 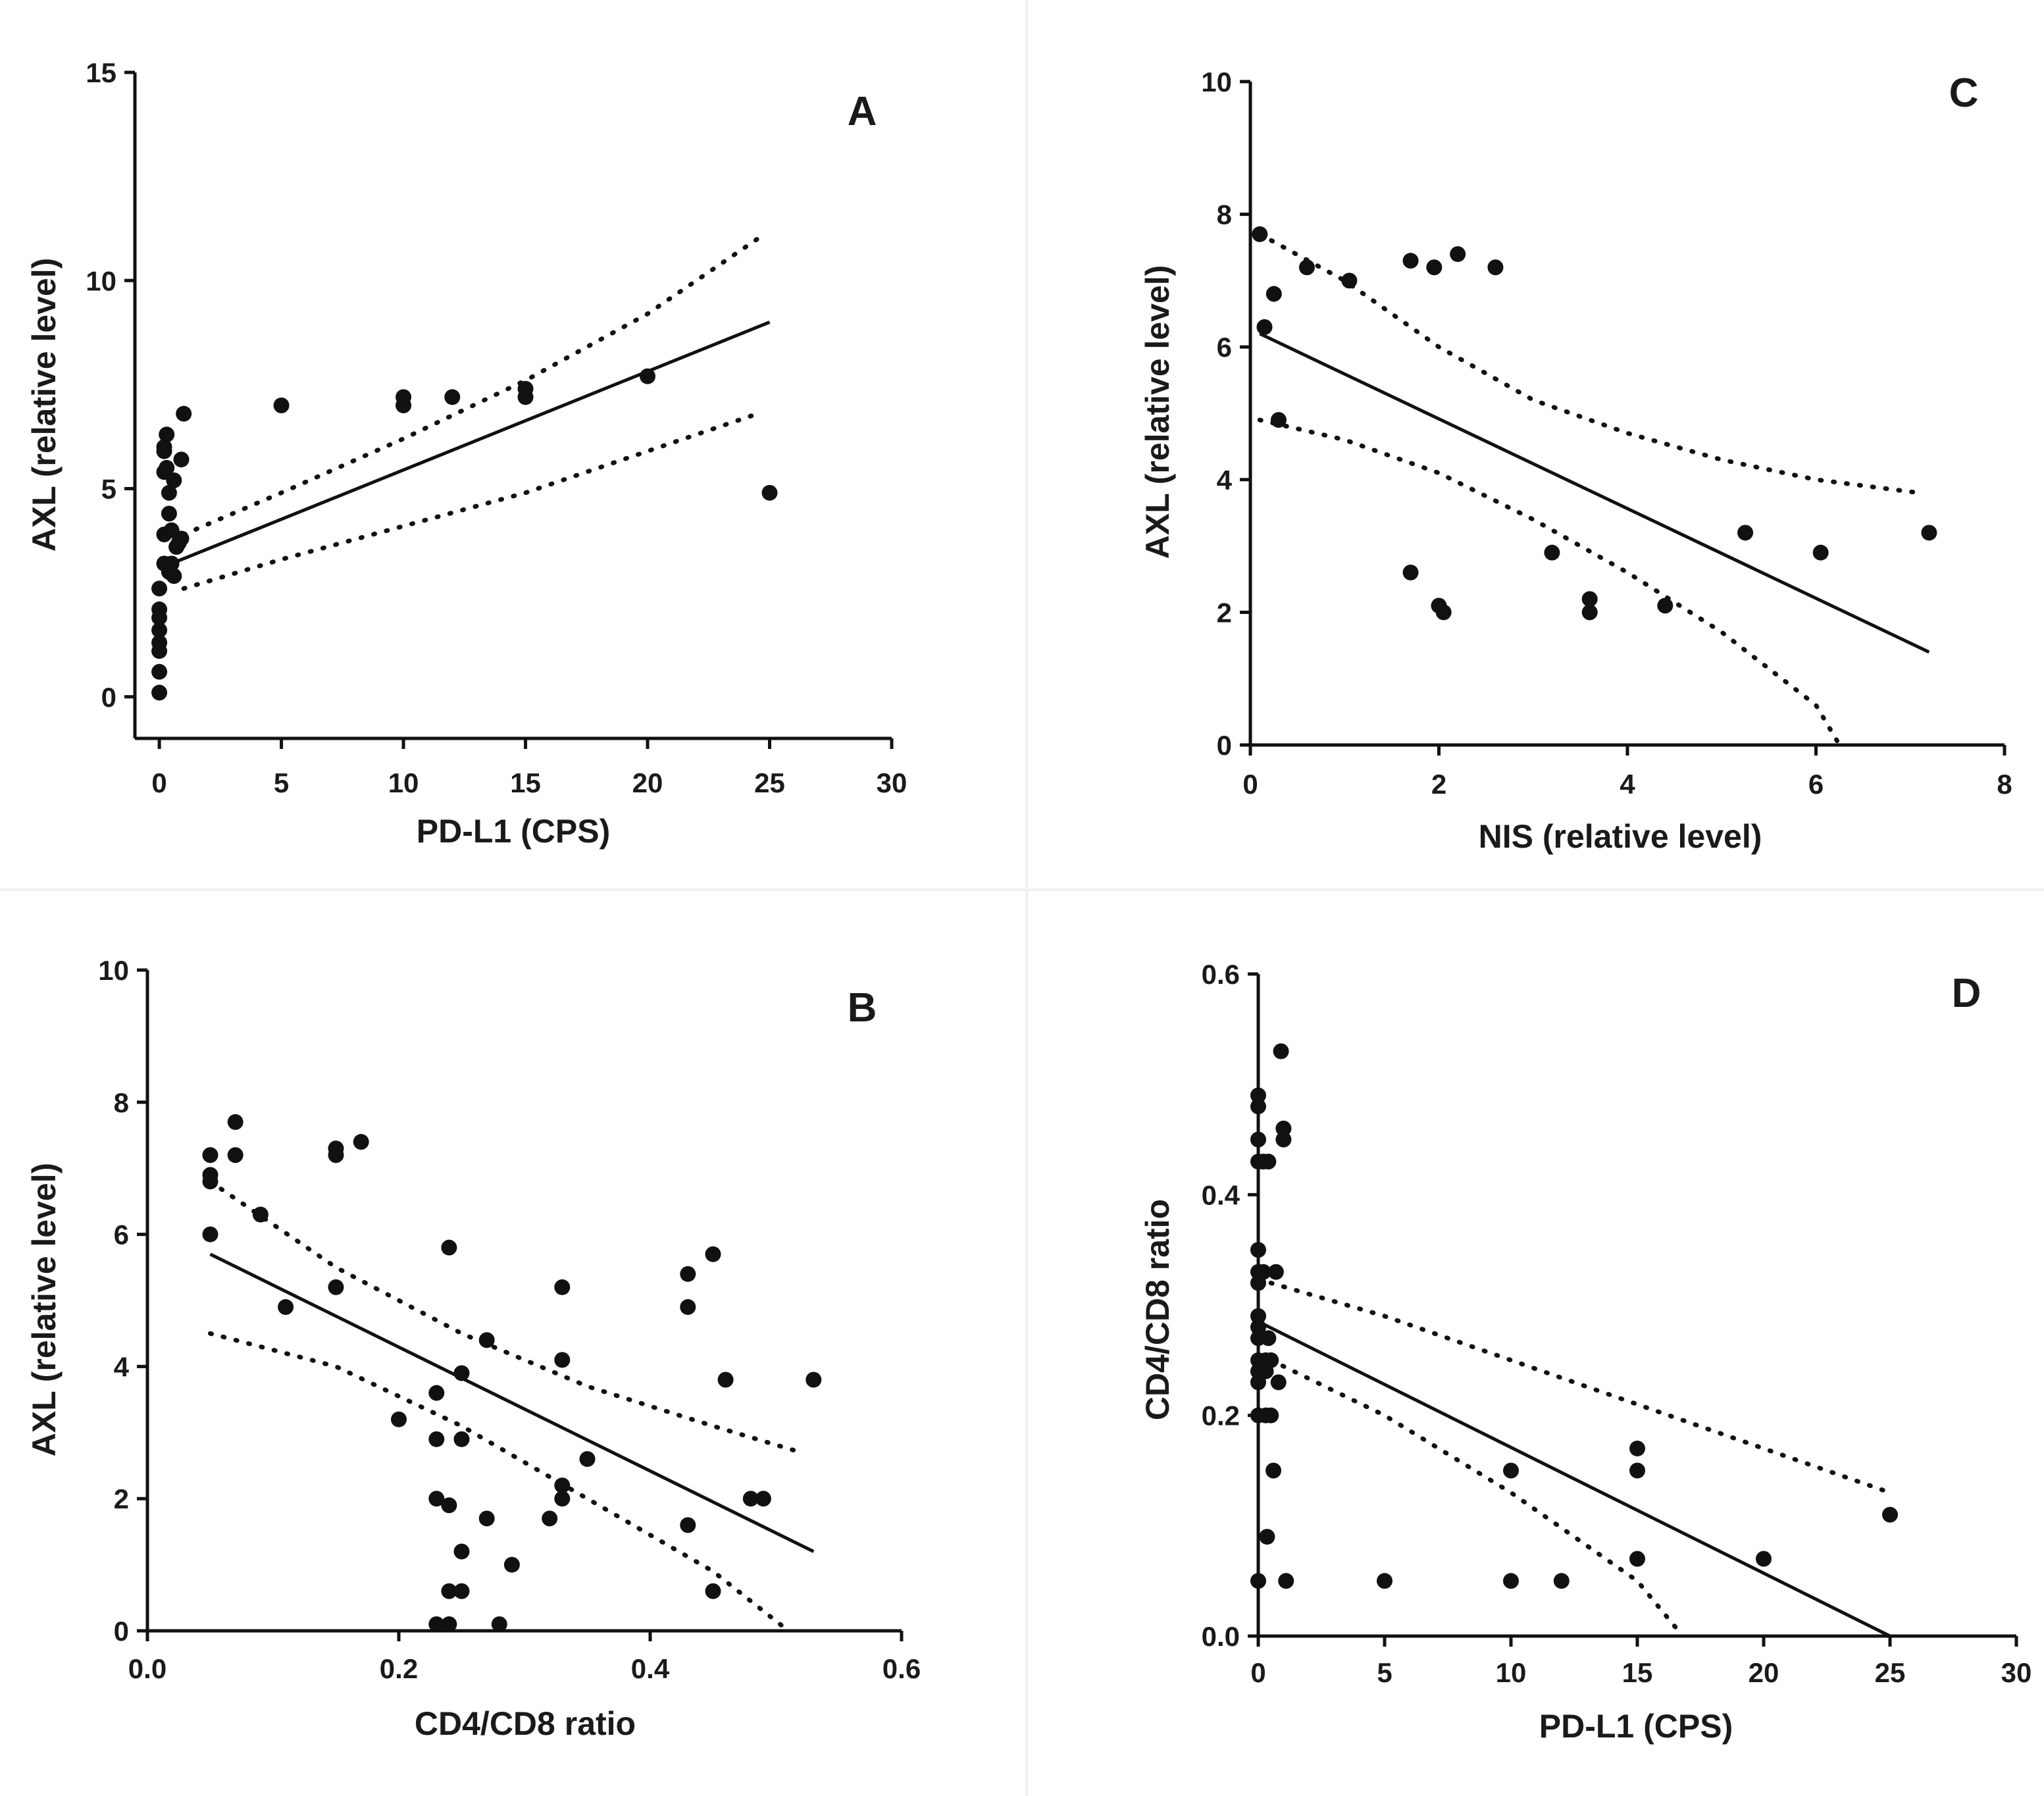 What do you see at coordinates (1549, 583) in the screenshot?
I see `panel-c-ci-lower-band` at bounding box center [1549, 583].